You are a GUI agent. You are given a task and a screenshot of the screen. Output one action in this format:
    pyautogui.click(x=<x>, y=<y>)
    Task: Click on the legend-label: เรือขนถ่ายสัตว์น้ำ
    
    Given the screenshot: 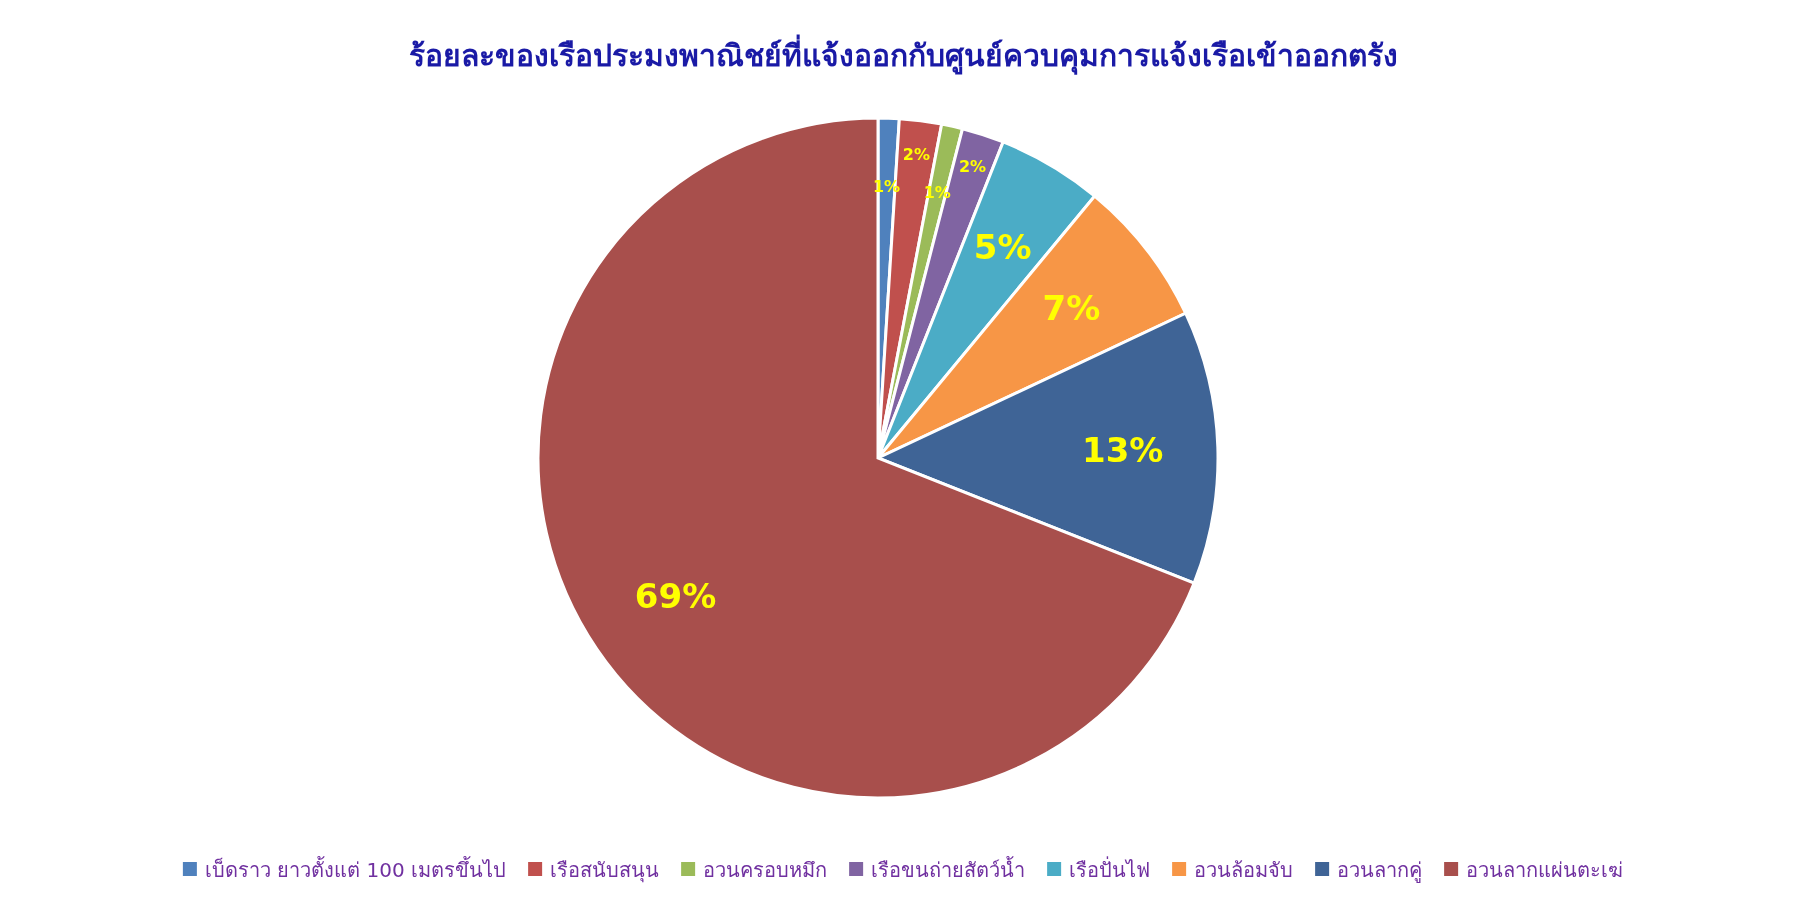 What is the action you would take?
    pyautogui.click(x=948, y=869)
    